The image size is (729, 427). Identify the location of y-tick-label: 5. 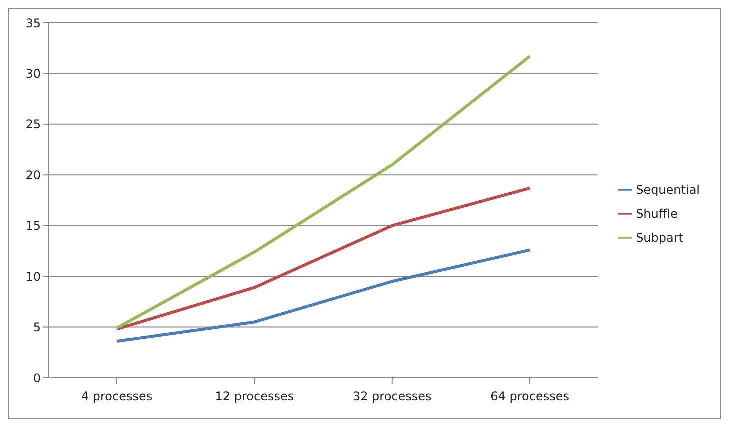
(37, 327).